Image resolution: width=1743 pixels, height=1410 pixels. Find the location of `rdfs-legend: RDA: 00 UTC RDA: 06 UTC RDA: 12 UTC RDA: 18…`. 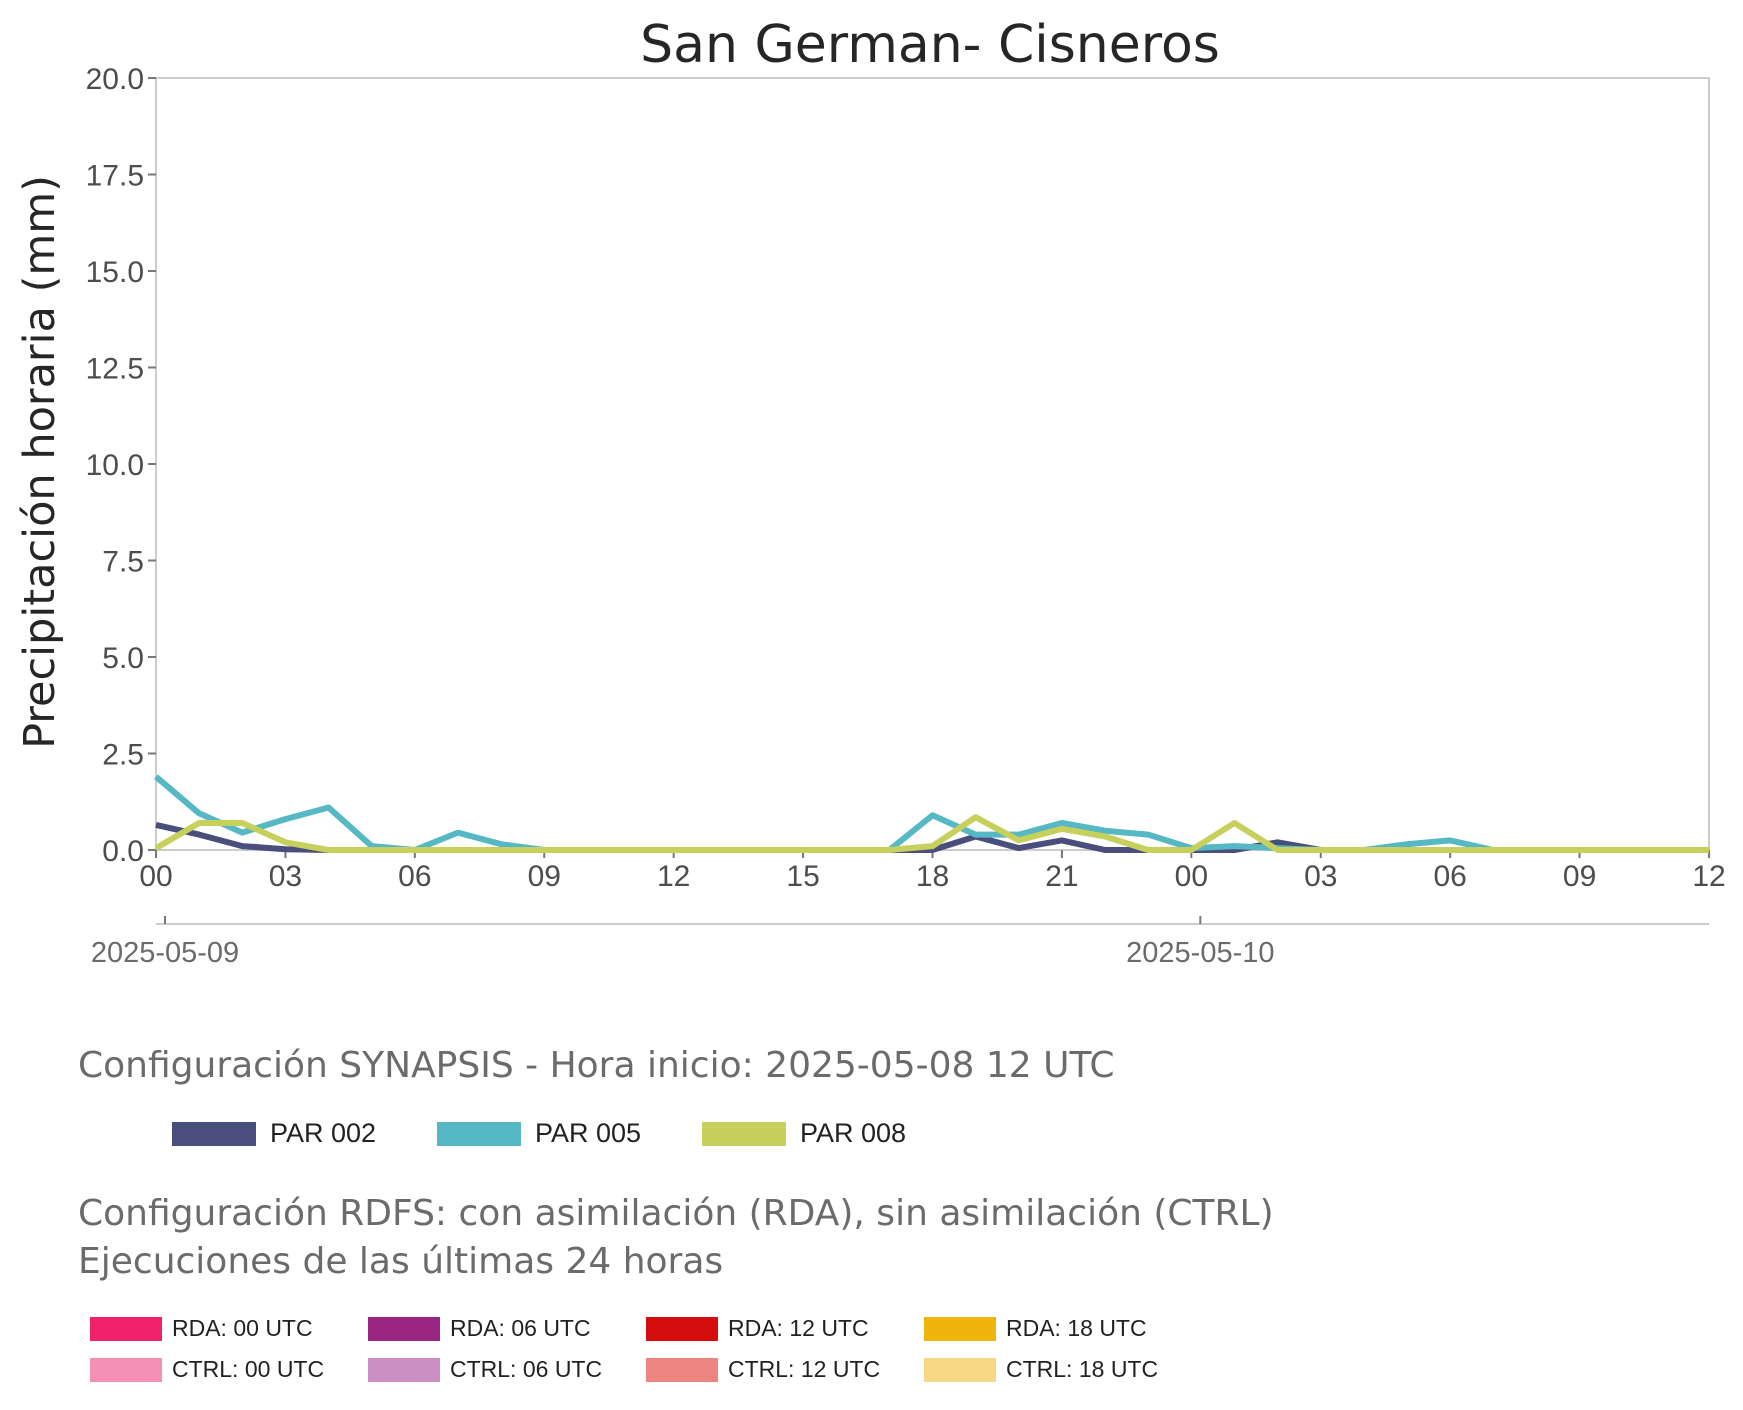

rdfs-legend: RDA: 00 UTC RDA: 06 UTC RDA: 12 UTC RDA: 18… is located at coordinates (646, 1349).